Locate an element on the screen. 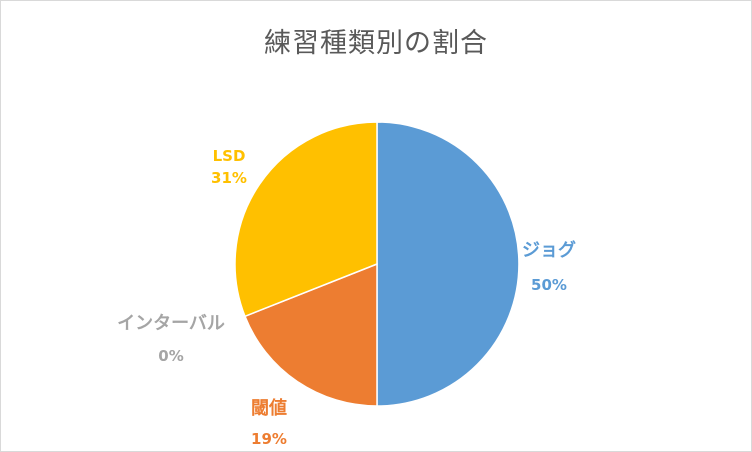 Image resolution: width=752 pixels, height=452 pixels. data-label-category: LSD is located at coordinates (229, 156).